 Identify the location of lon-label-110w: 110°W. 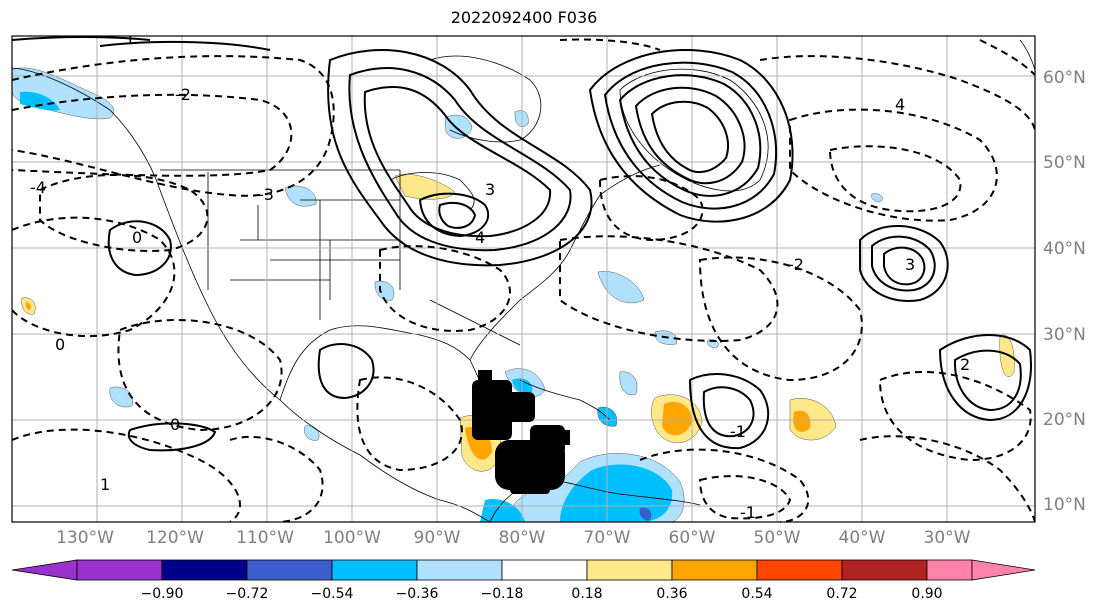
(265, 538).